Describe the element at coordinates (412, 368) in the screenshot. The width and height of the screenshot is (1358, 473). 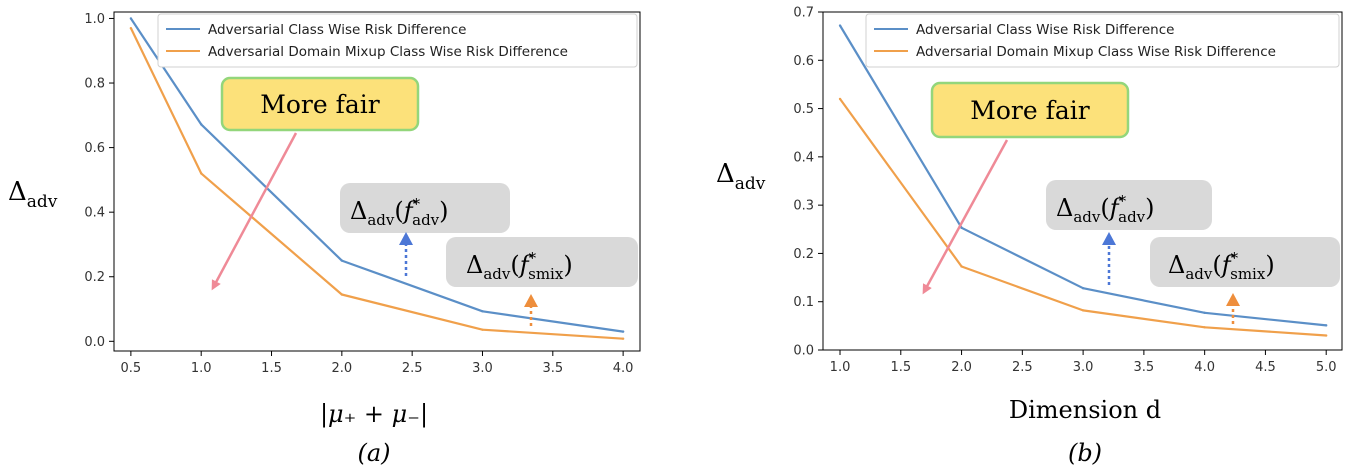
I see `chart-a-xtick-label: 2.5` at that location.